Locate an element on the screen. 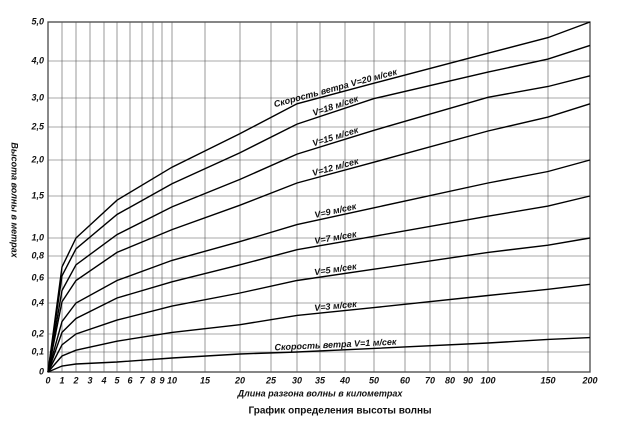 Image resolution: width=623 pixels, height=425 pixels. x-tick-label: 35 is located at coordinates (320, 380).